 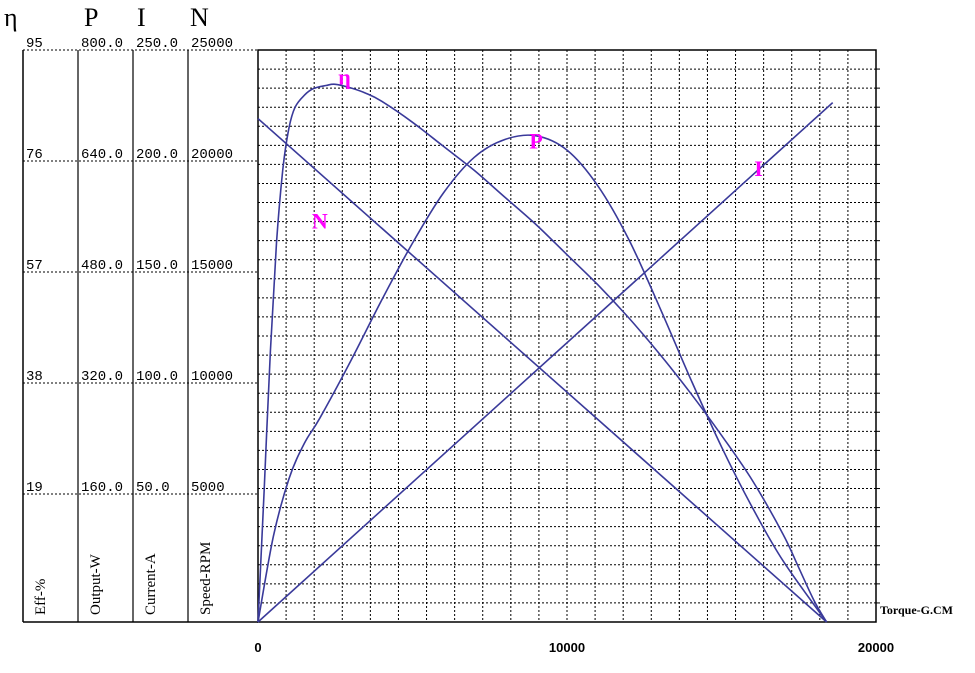 I want to click on axis-tick-label: 57, so click(x=34, y=266).